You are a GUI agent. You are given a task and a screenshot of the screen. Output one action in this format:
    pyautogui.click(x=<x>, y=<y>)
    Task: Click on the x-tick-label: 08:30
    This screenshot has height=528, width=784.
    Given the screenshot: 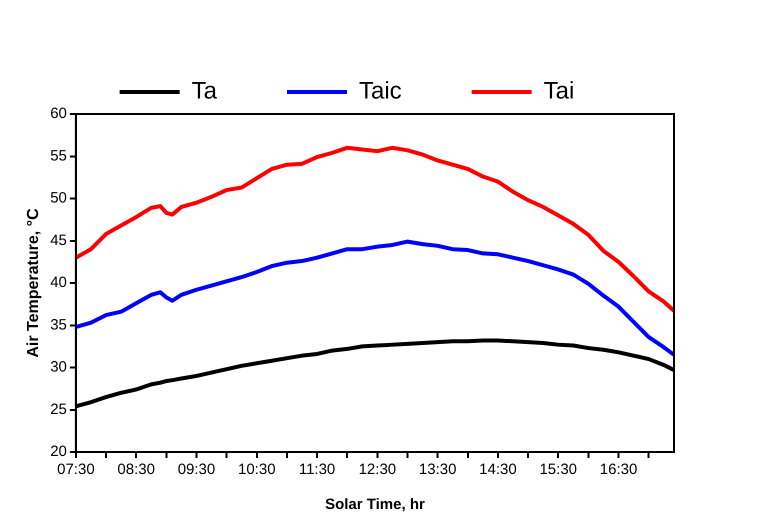 What is the action you would take?
    pyautogui.click(x=136, y=469)
    